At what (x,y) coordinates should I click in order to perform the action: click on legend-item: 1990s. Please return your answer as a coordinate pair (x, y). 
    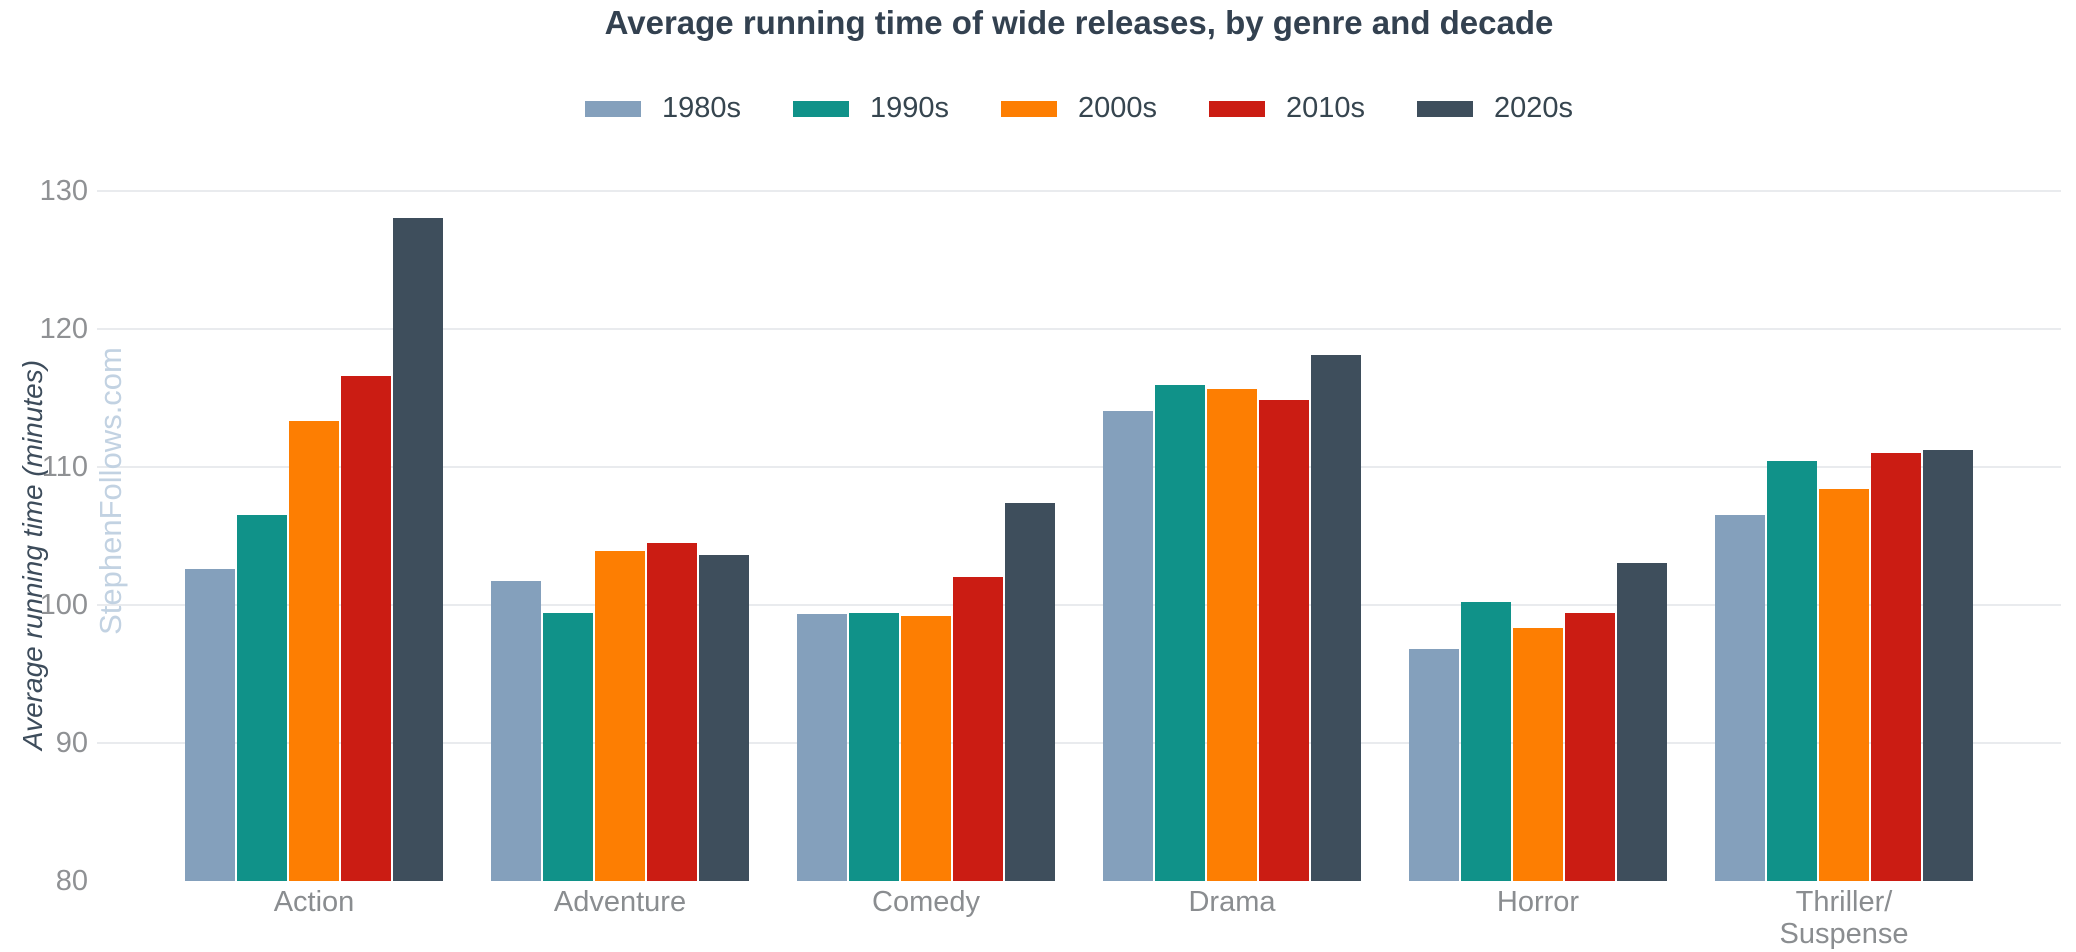
    Looking at the image, I should click on (870, 108).